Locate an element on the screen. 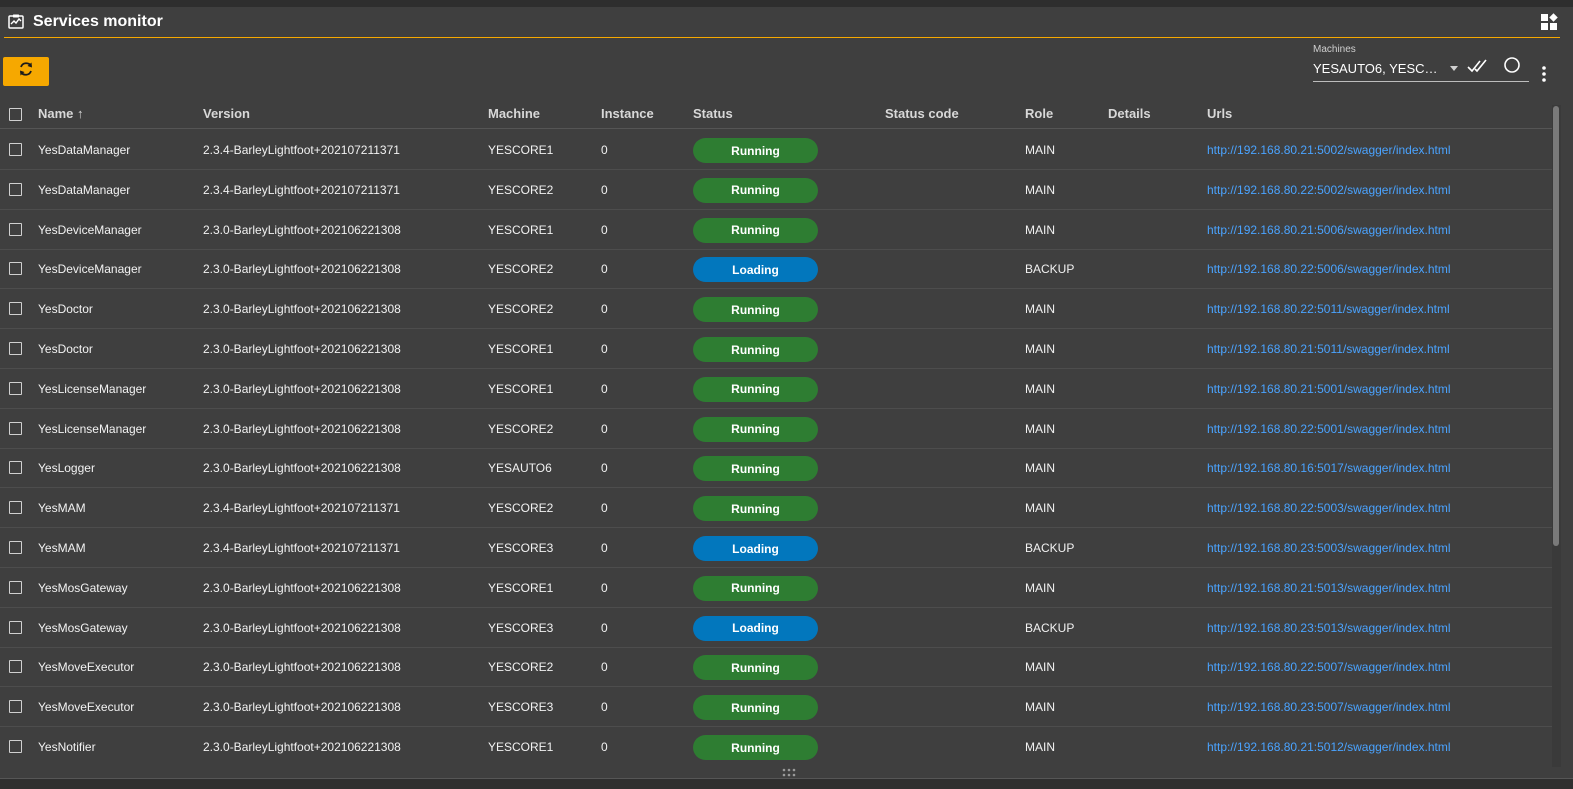  column-header-machine: Machine is located at coordinates (514, 113).